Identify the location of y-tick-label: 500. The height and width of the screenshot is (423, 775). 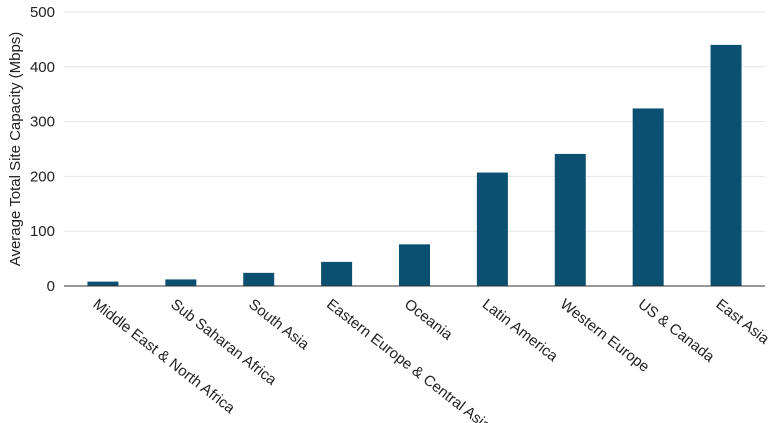
(42, 12).